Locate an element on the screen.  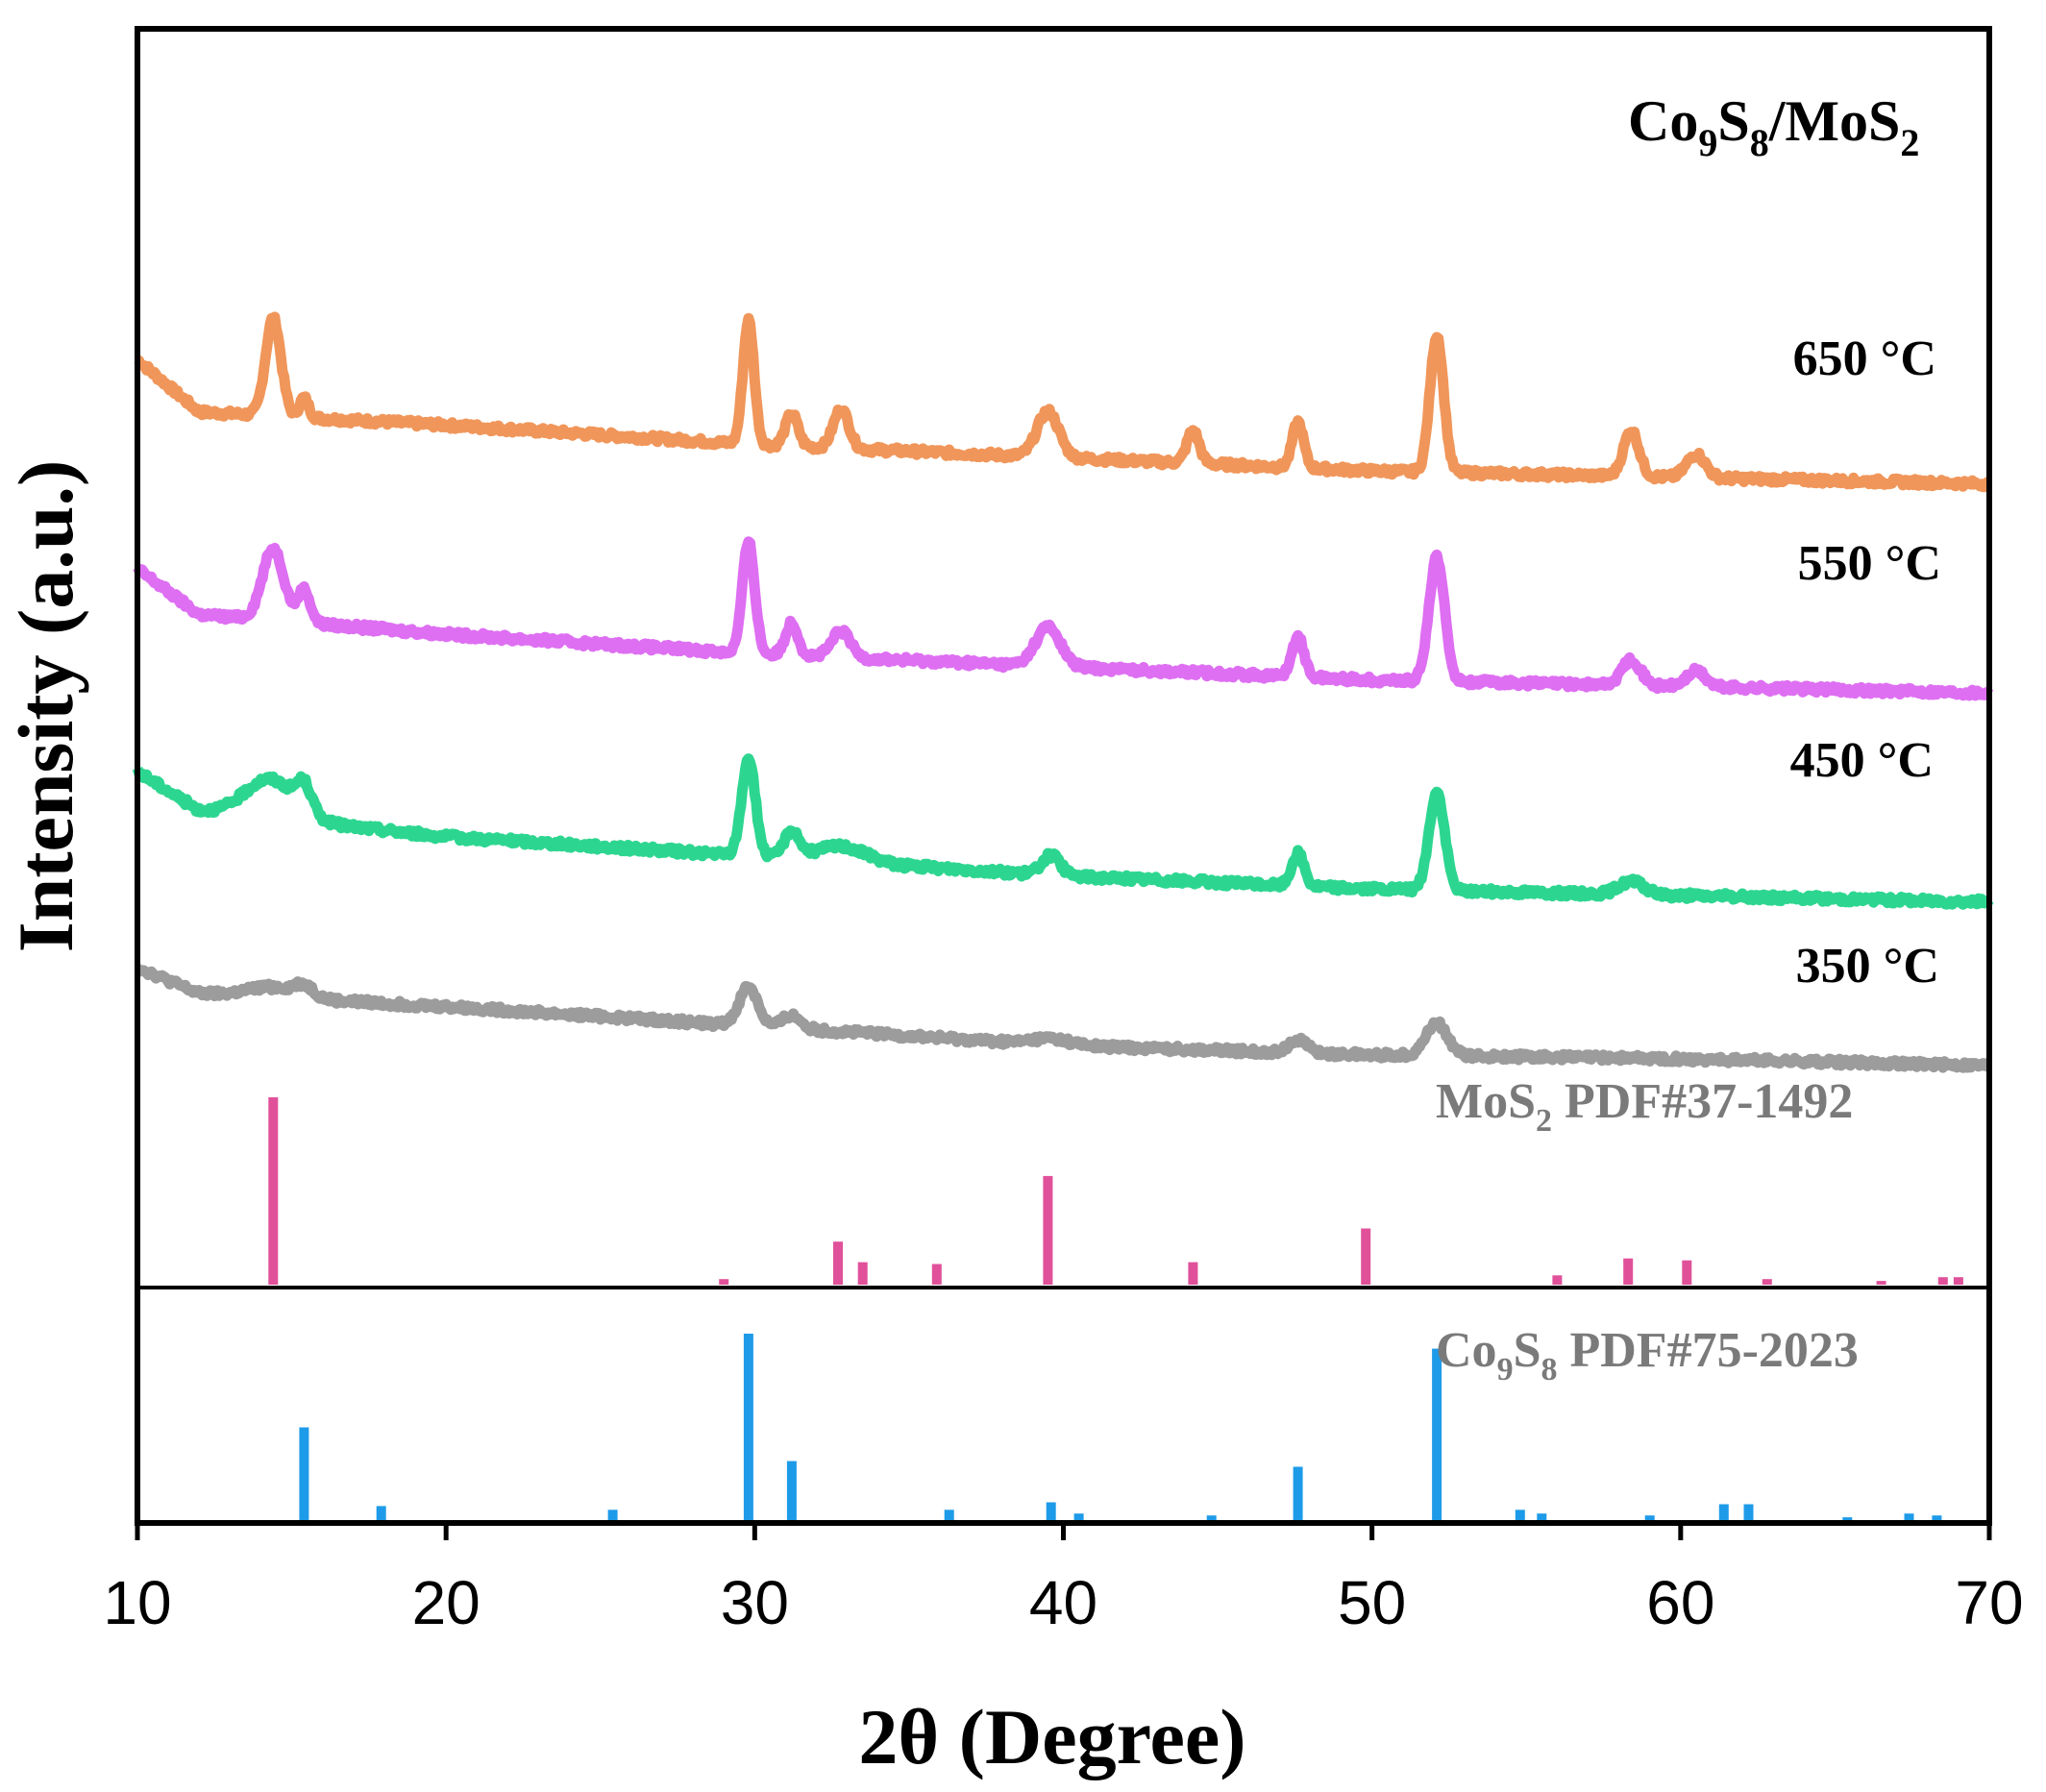
x-axis-title: 2θ (Degree) is located at coordinates (1051, 1737).